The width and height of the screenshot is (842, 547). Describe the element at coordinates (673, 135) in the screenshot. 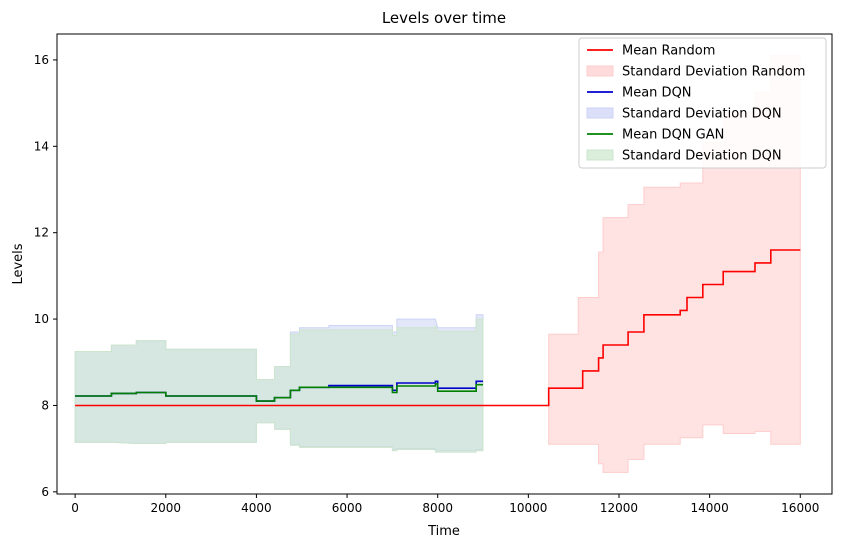

I see `legend-label-mean-dqn-gan: Mean DQN GAN` at that location.